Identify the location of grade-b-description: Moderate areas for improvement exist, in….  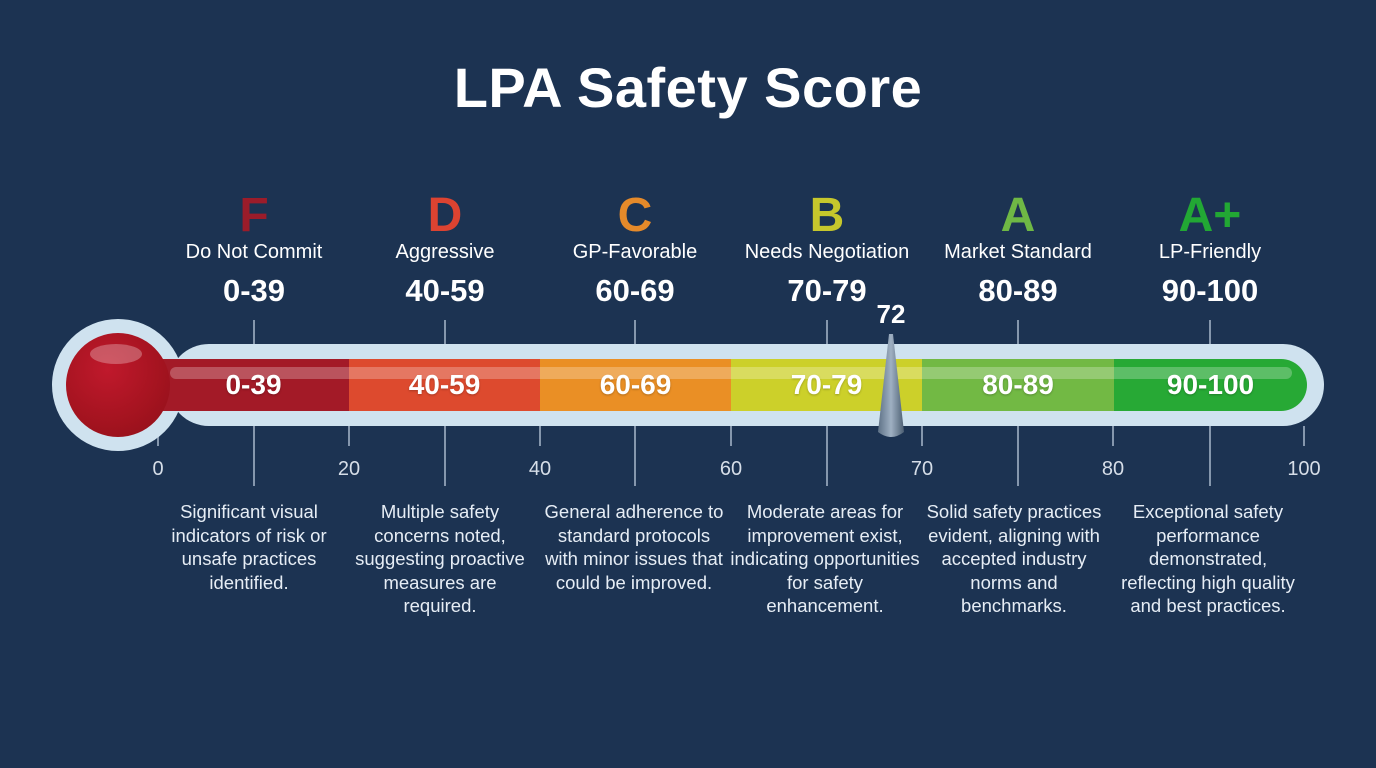
(825, 558).